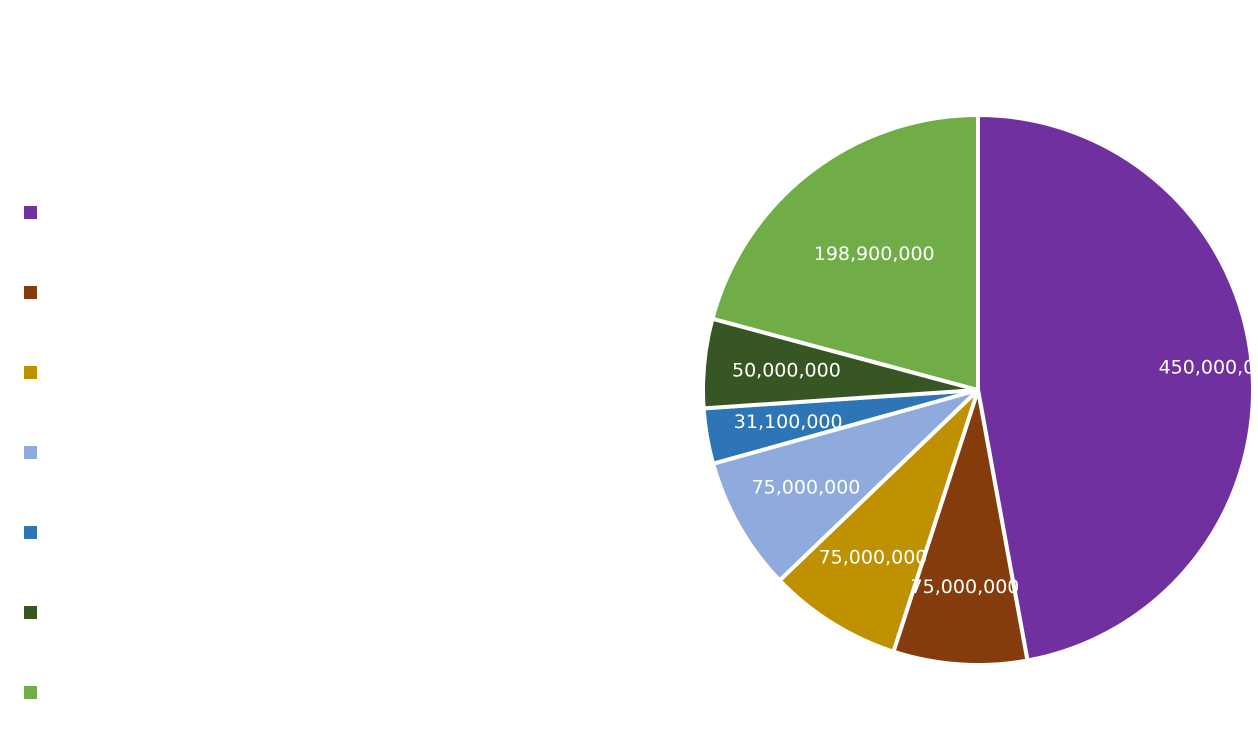 The width and height of the screenshot is (1258, 748). Describe the element at coordinates (965, 587) in the screenshot. I see `data-label-2: 75,000,000` at that location.